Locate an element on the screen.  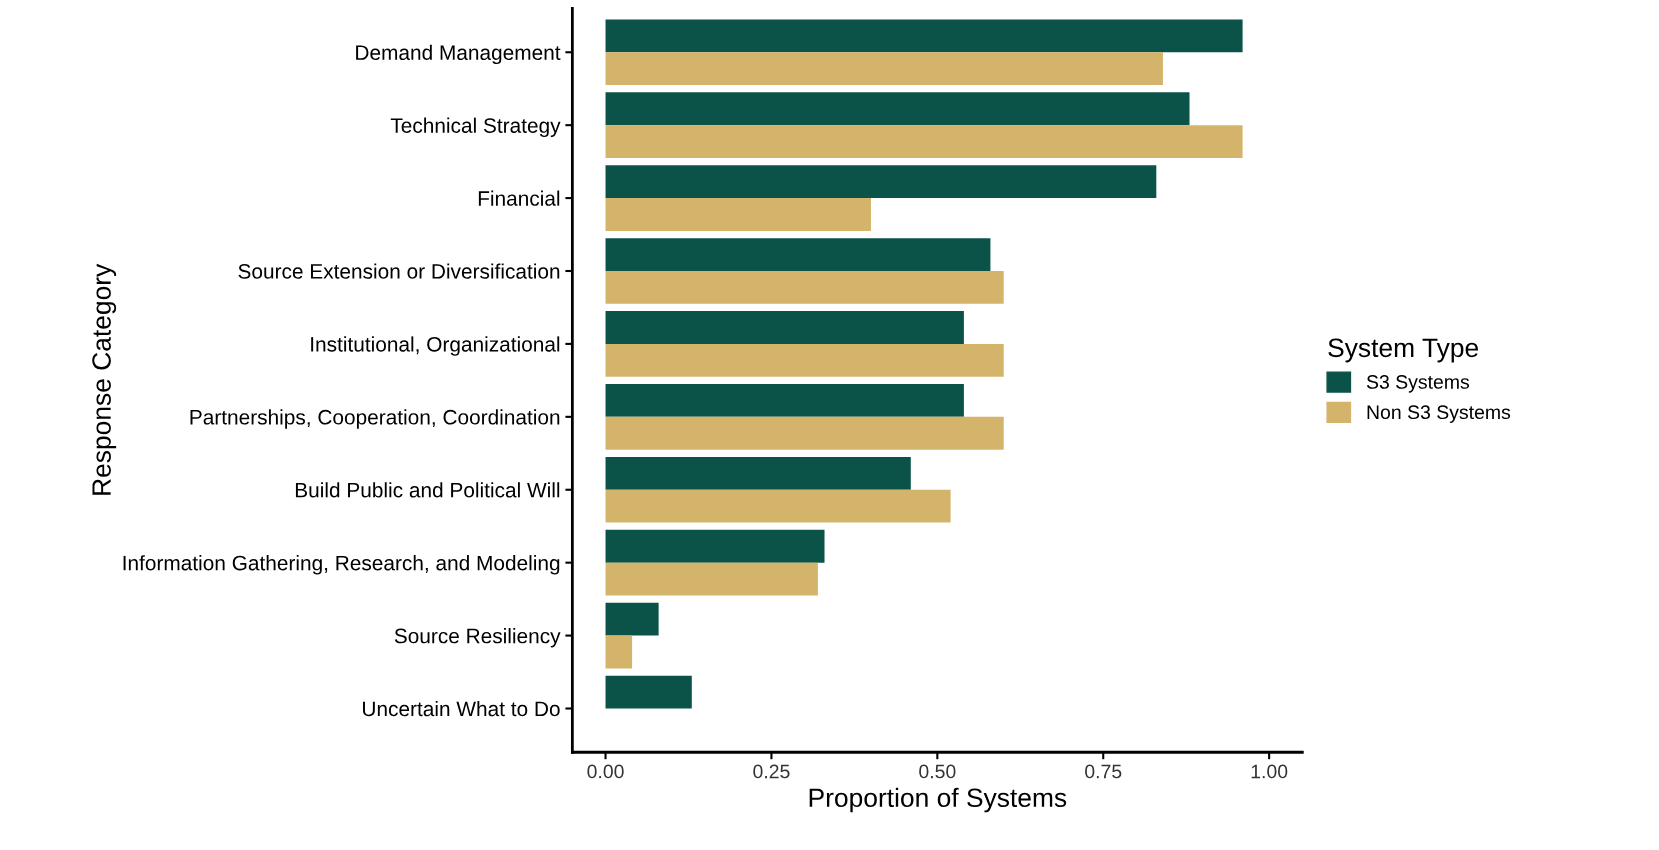
x-tick-label: 1.00 is located at coordinates (1269, 771).